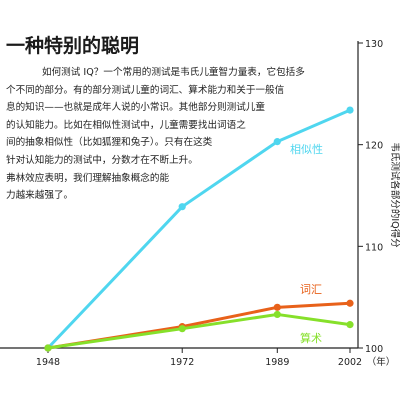 The height and width of the screenshot is (405, 400). What do you see at coordinates (173, 72) in the screenshot?
I see `text-line: 如何测试 IQ？一个常用的测试是韦氏儿童智力量表，它包括多` at bounding box center [173, 72].